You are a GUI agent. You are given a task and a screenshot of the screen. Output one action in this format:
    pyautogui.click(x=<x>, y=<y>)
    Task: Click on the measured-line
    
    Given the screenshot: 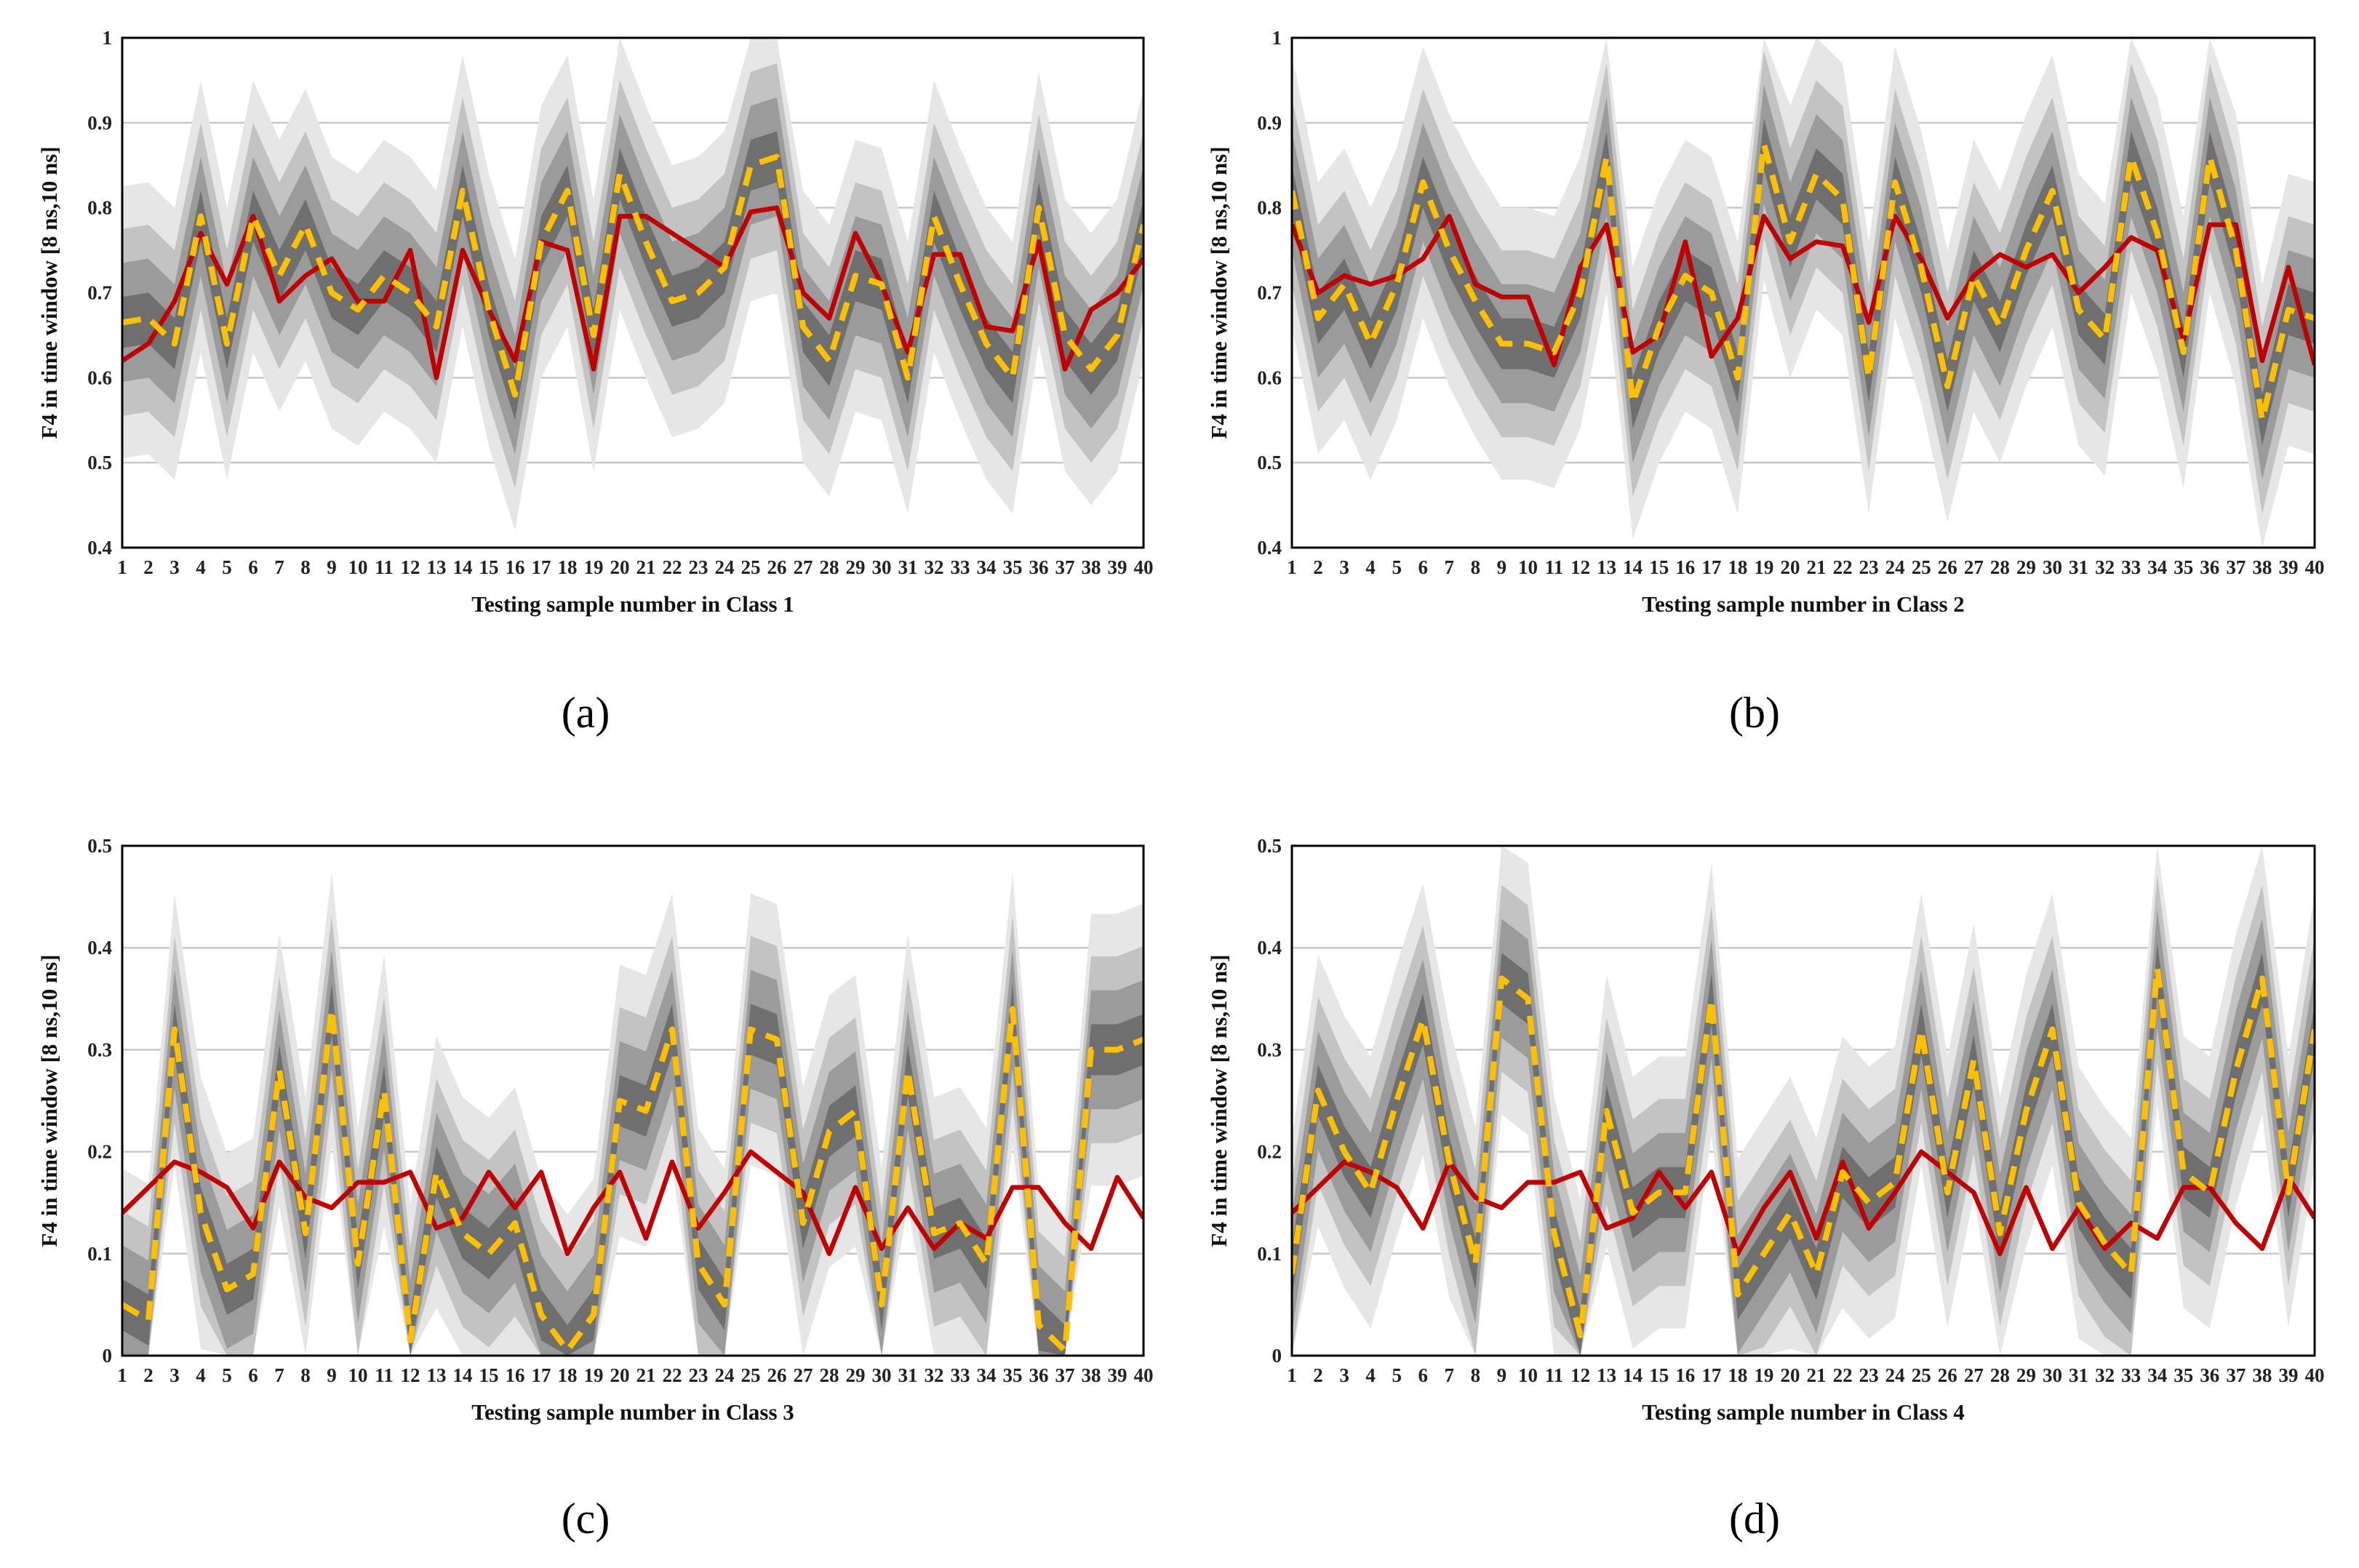 What is the action you would take?
    pyautogui.click(x=1803, y=291)
    